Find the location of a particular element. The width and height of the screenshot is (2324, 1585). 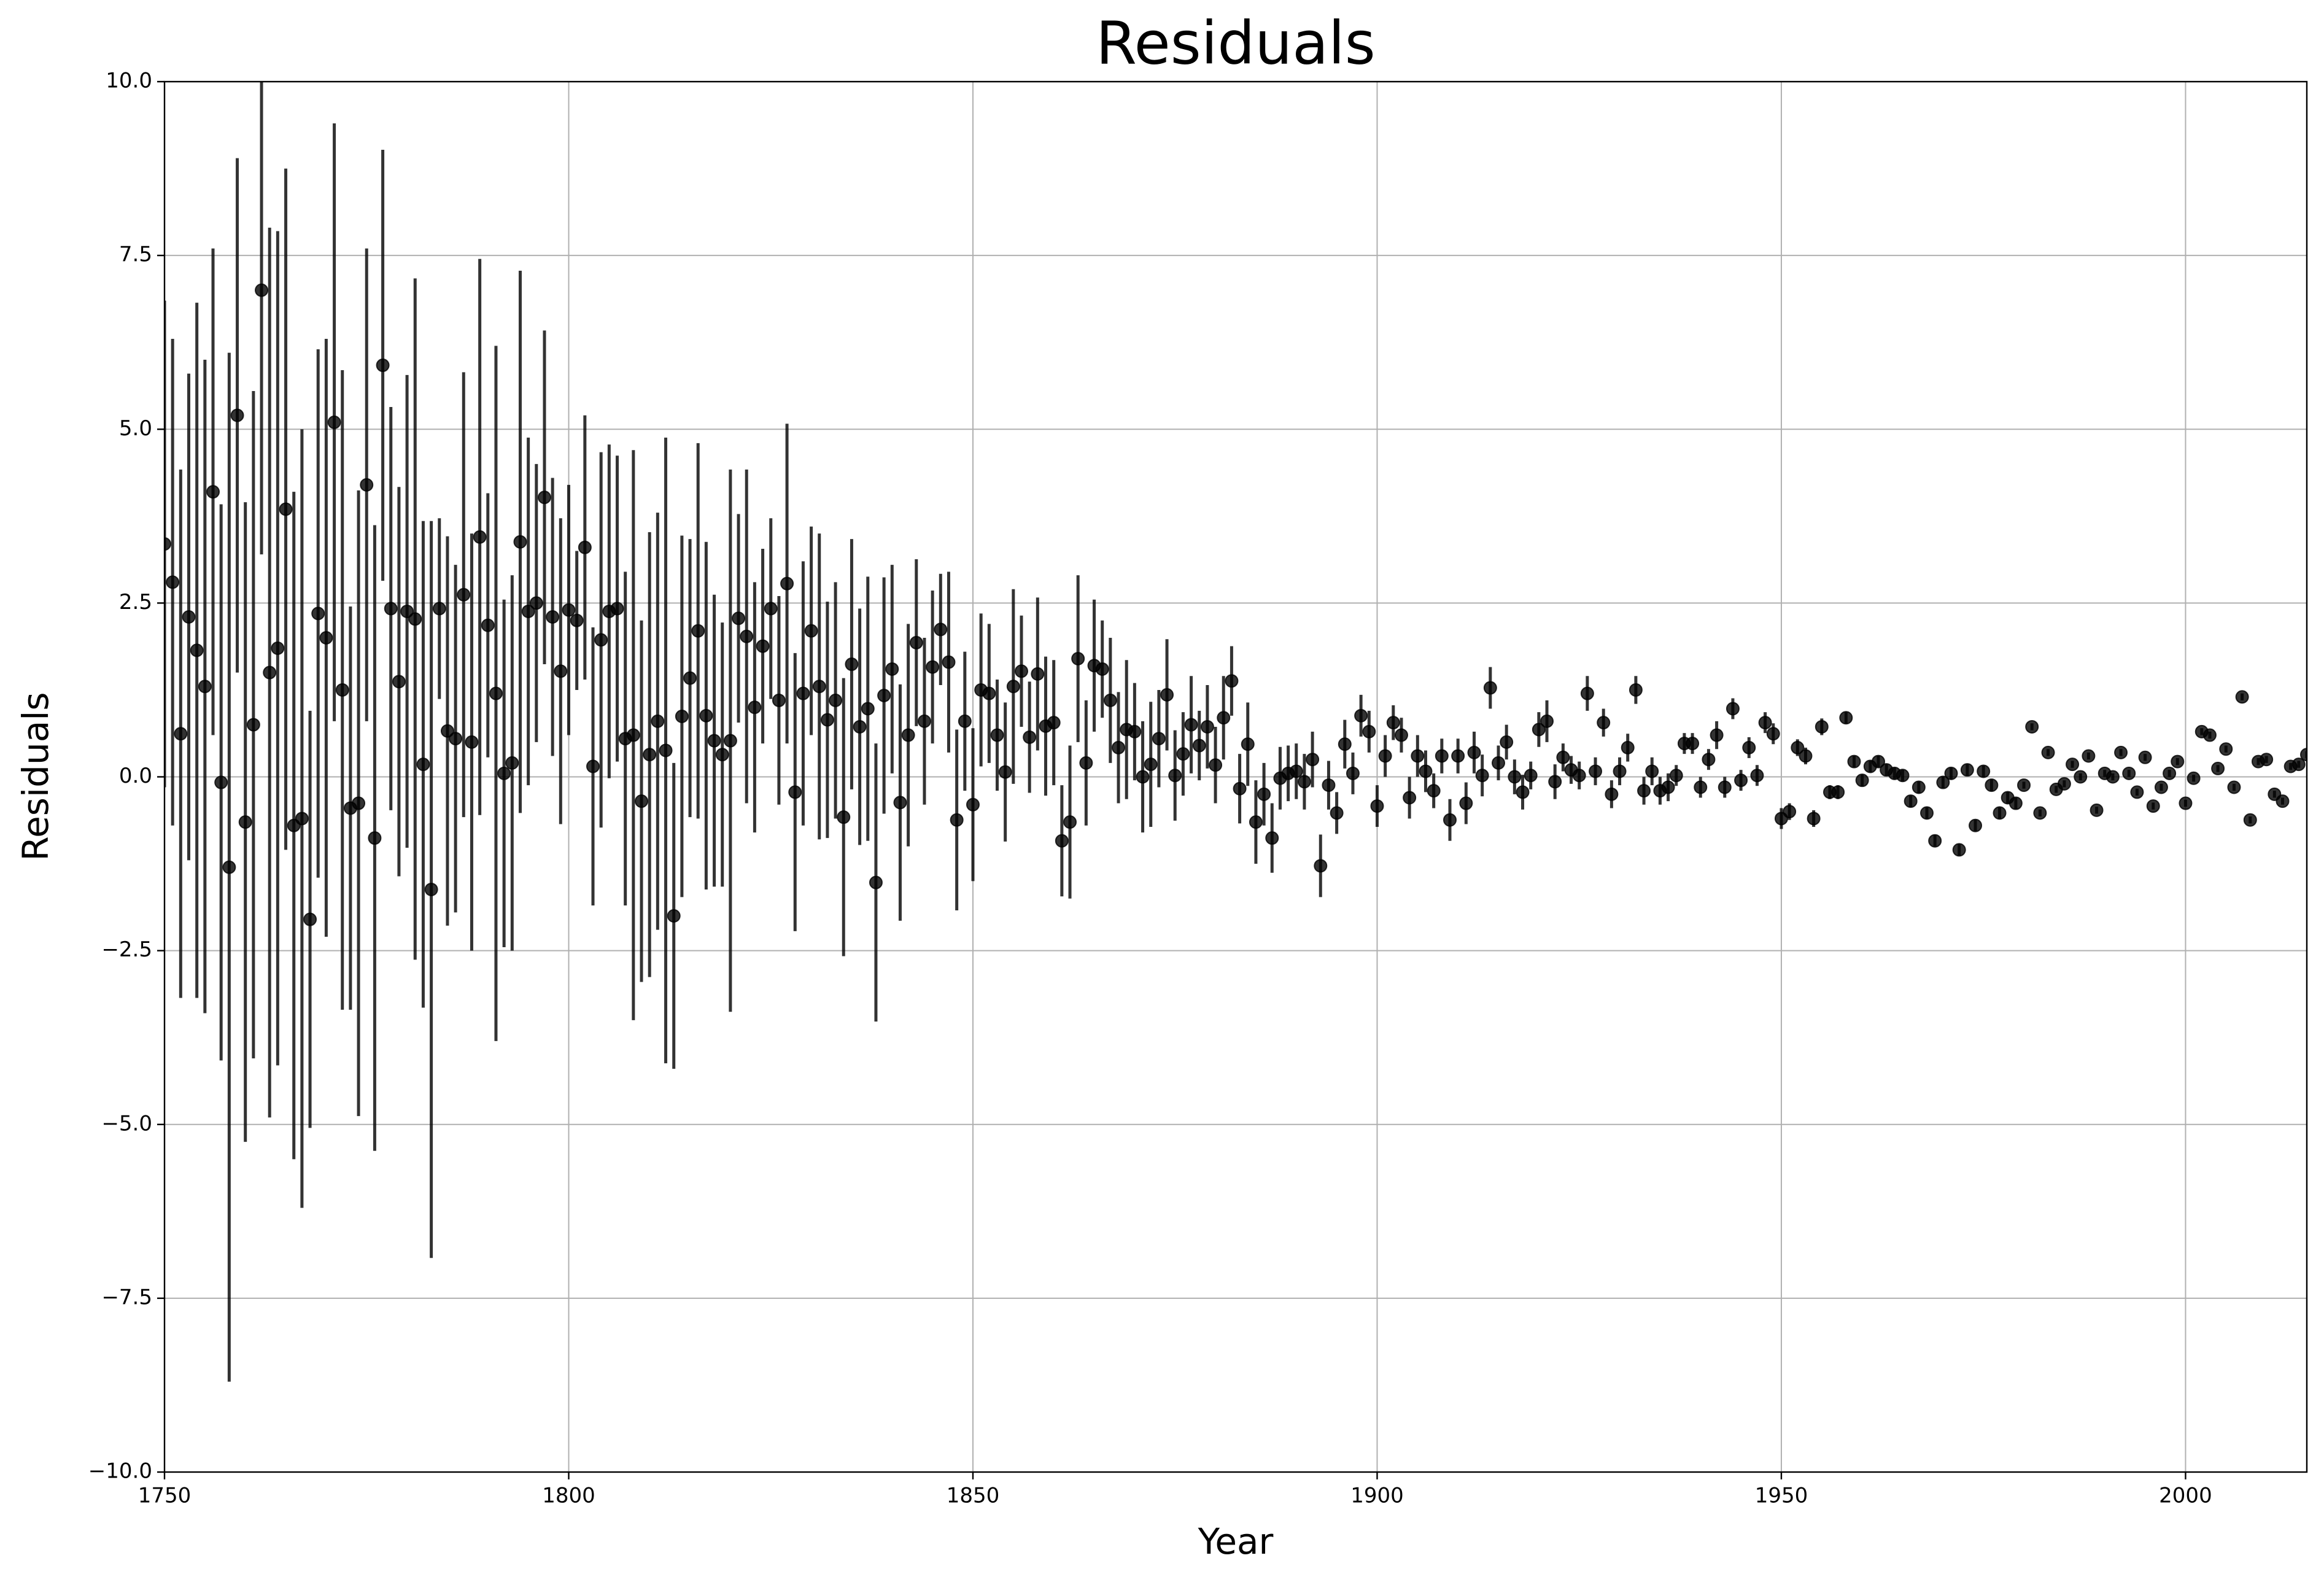

chart-title: Residuals is located at coordinates (1235, 43).